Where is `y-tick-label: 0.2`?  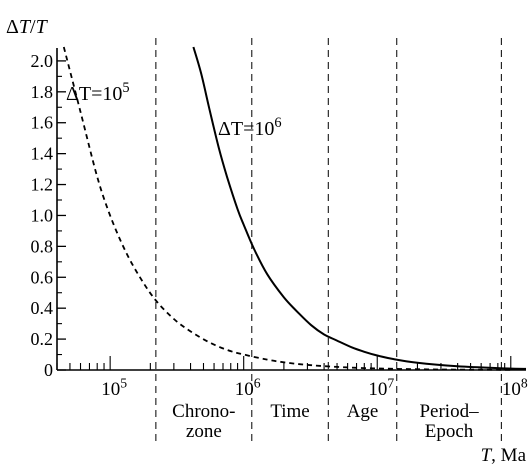 y-tick-label: 0.2 is located at coordinates (42, 339).